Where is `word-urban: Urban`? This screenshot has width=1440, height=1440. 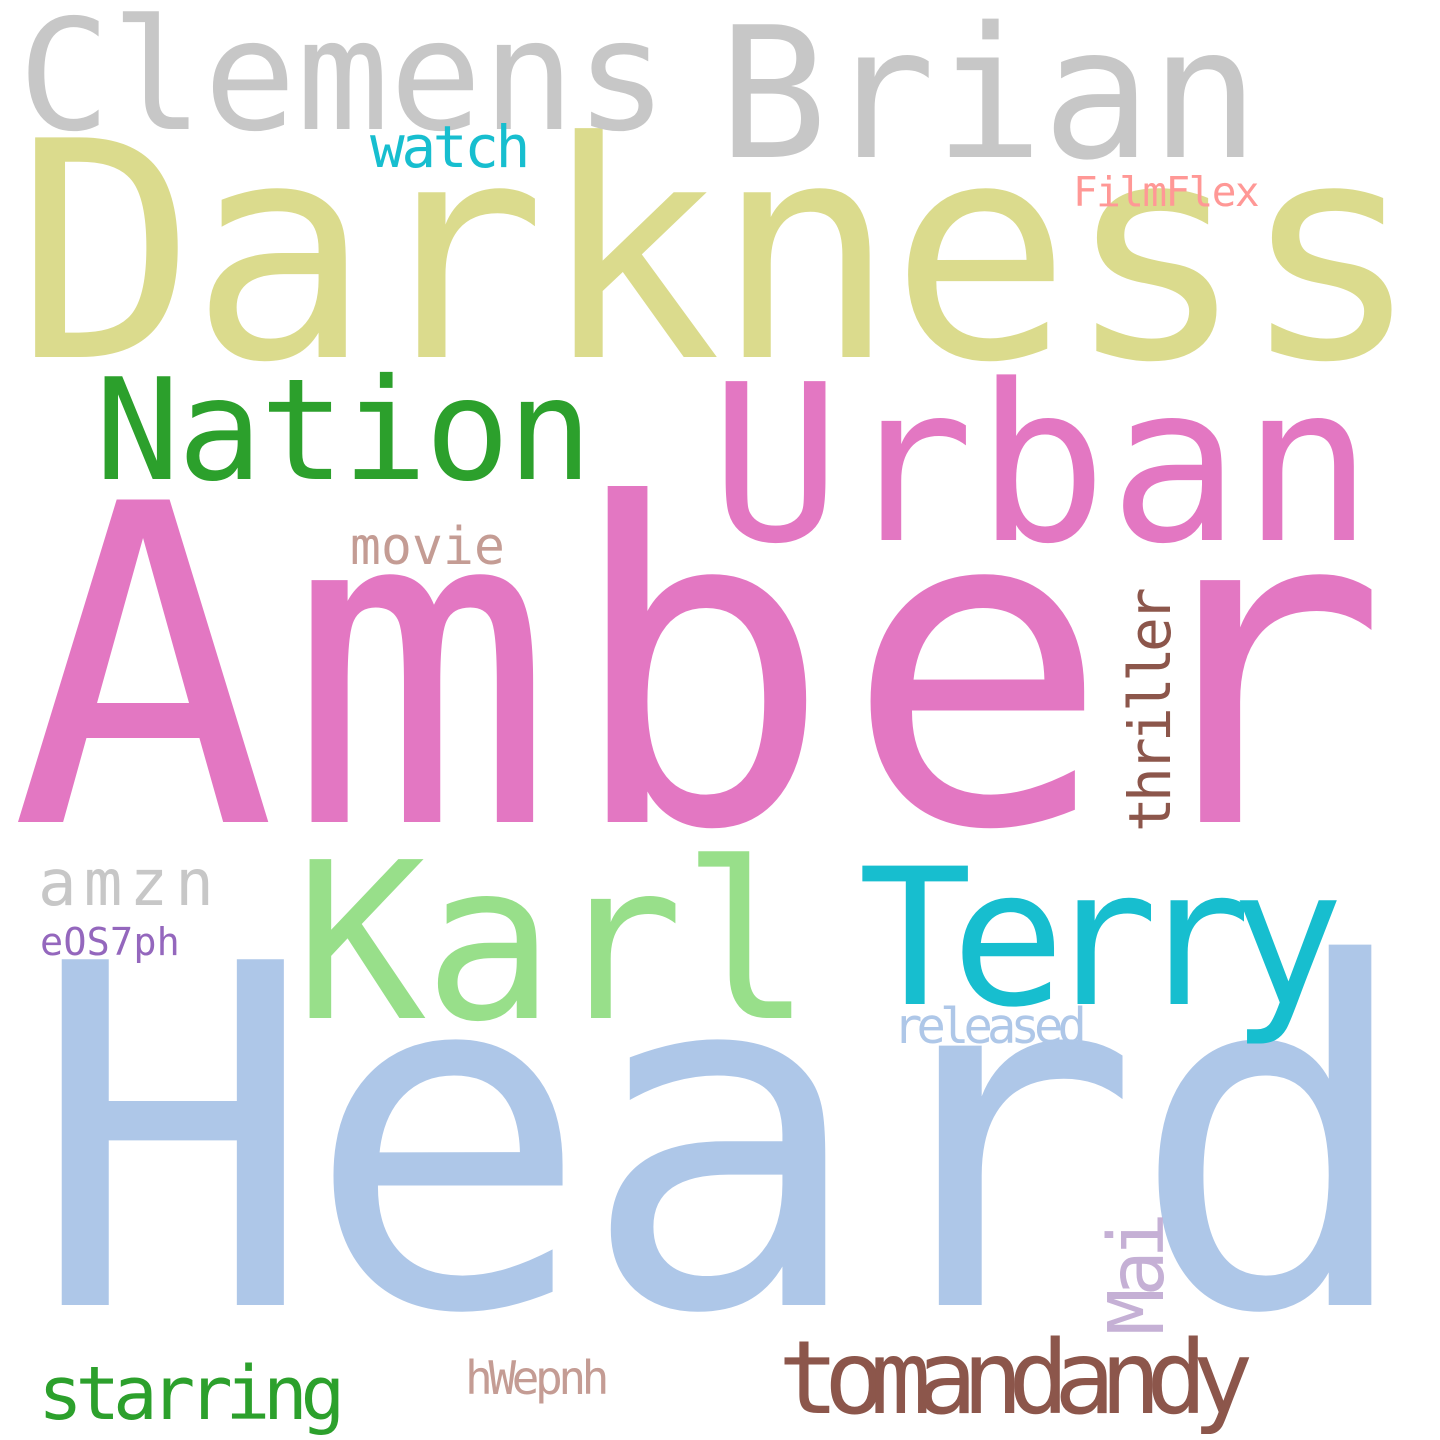 word-urban: Urban is located at coordinates (1042, 466).